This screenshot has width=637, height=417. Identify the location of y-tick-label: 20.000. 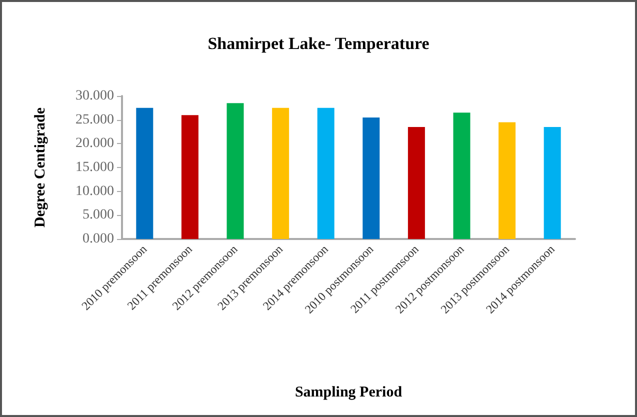
(95, 144).